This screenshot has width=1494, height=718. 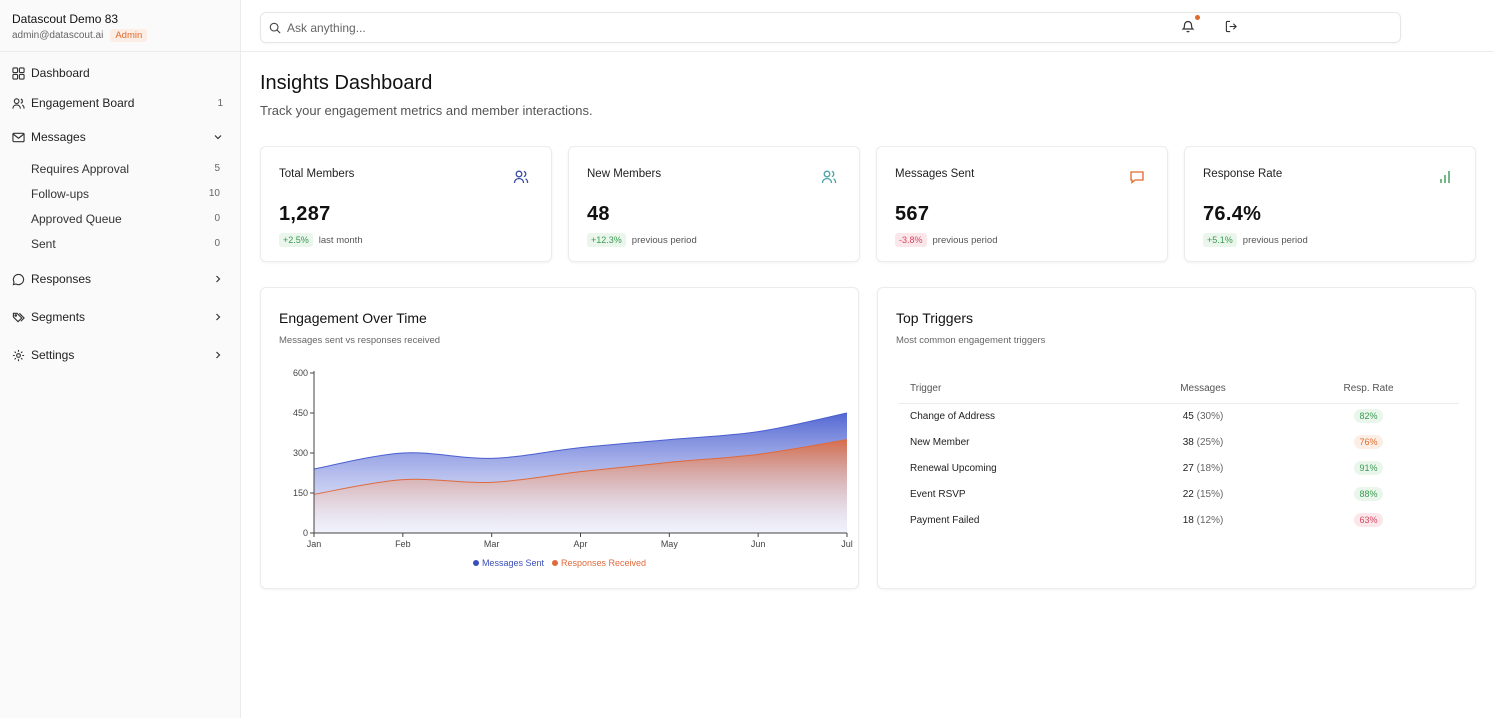 I want to click on resp-rate-badge: 63%, so click(x=1368, y=520).